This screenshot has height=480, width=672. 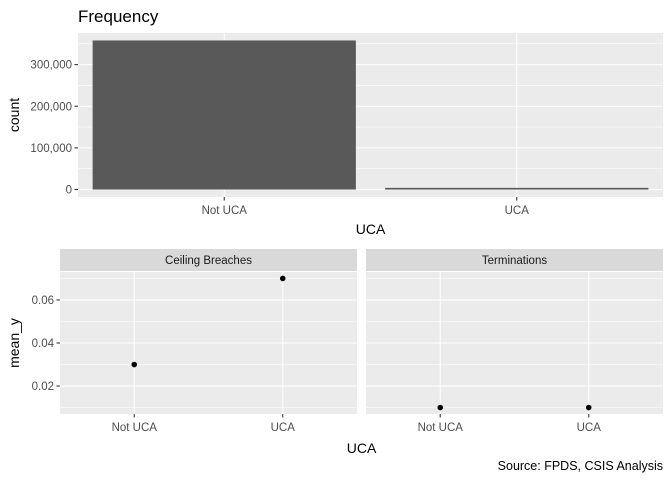 What do you see at coordinates (51, 66) in the screenshot?
I see `y-tick-label: 300,000` at bounding box center [51, 66].